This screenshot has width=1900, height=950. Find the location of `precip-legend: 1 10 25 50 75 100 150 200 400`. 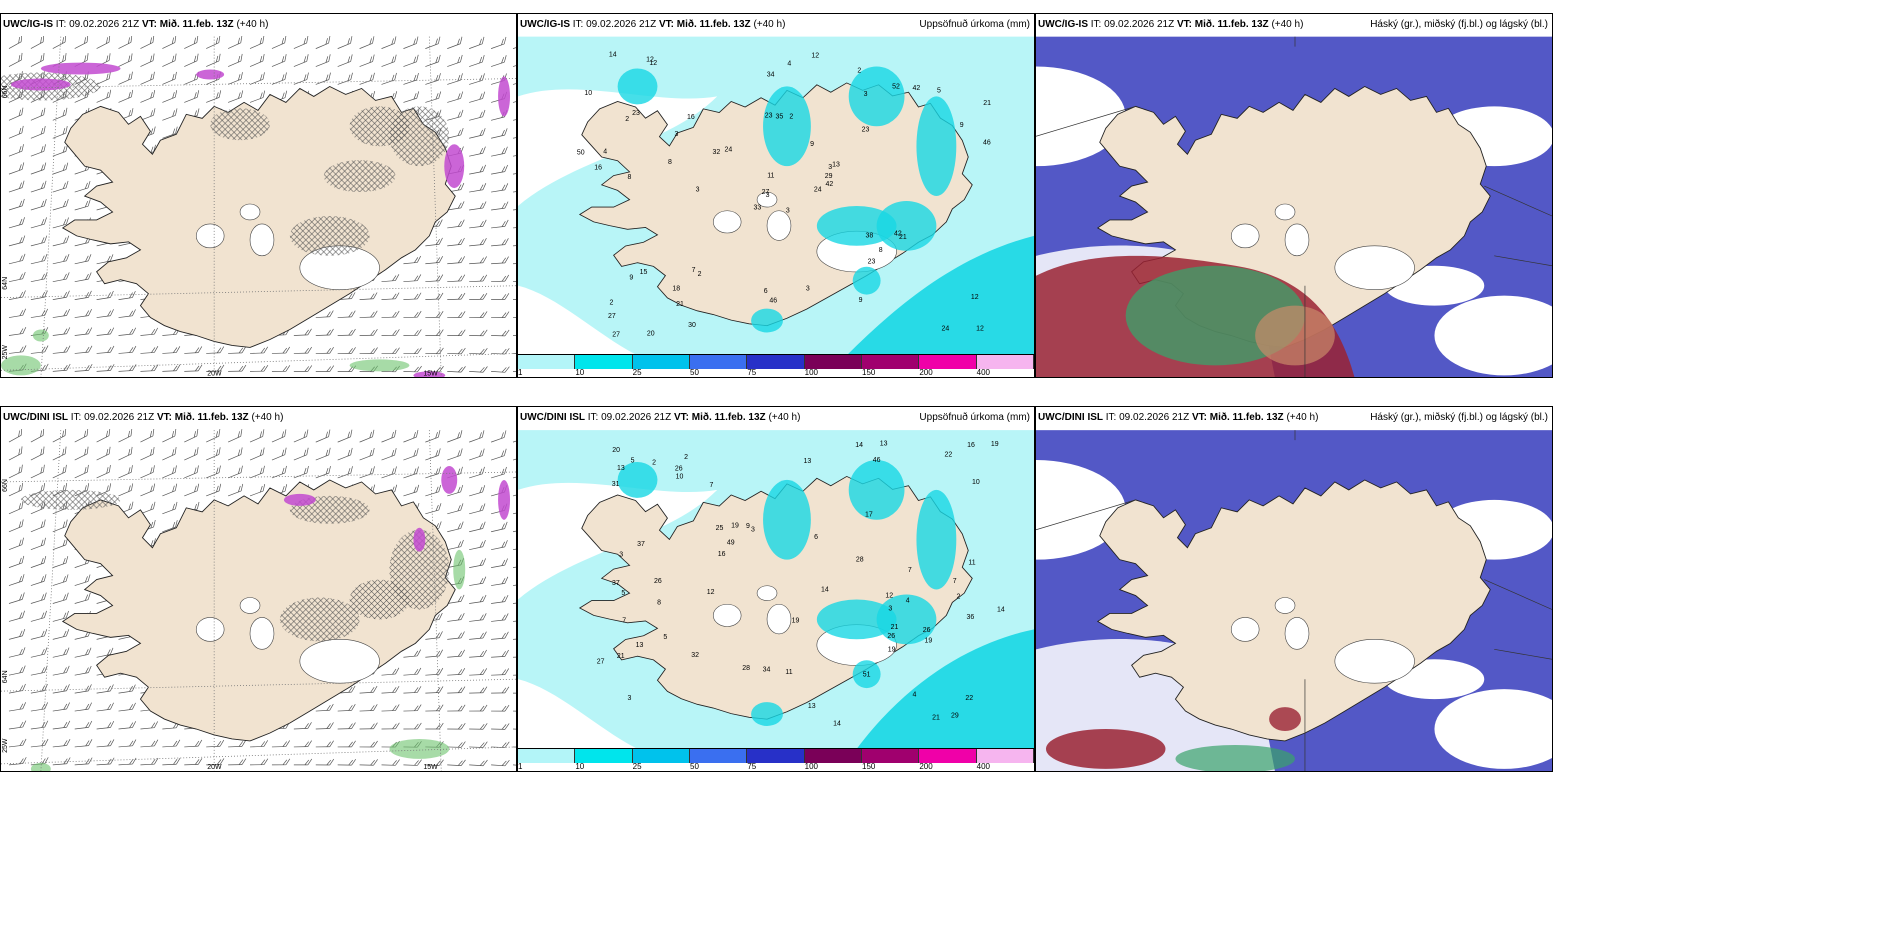

precip-legend: 1 10 25 50 75 100 150 200 400 is located at coordinates (776, 759).